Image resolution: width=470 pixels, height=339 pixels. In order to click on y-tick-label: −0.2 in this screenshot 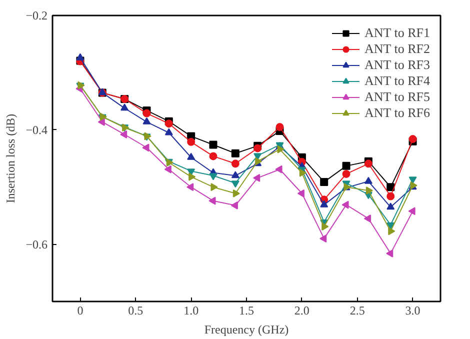, I will do `click(37, 15)`.